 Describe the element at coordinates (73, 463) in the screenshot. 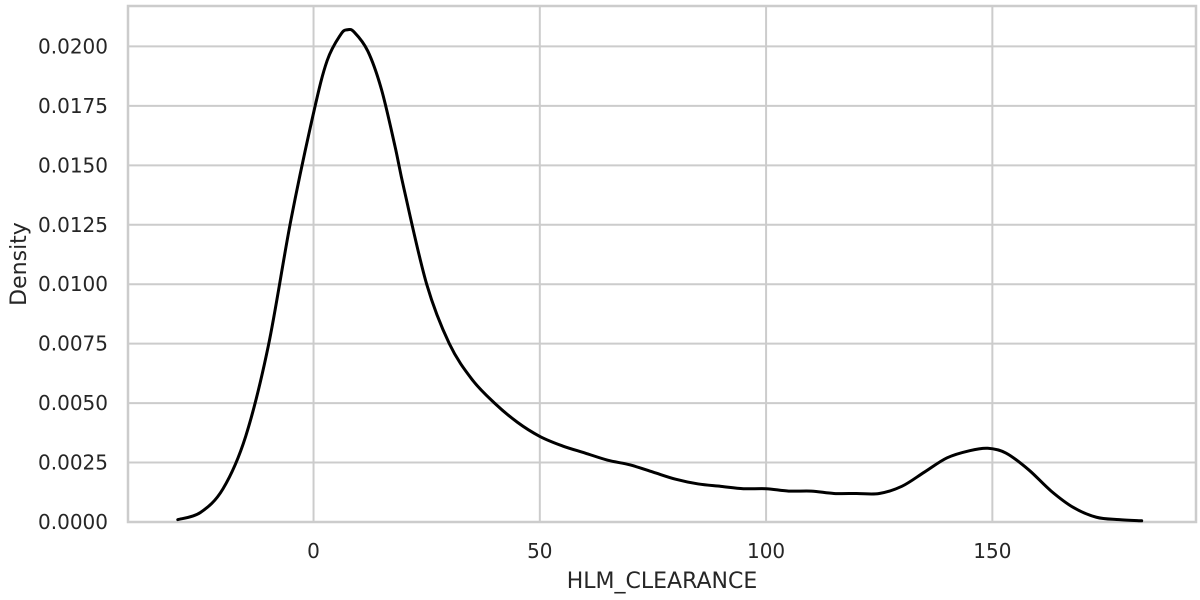

I see `y-tick-label: 0.0025` at that location.